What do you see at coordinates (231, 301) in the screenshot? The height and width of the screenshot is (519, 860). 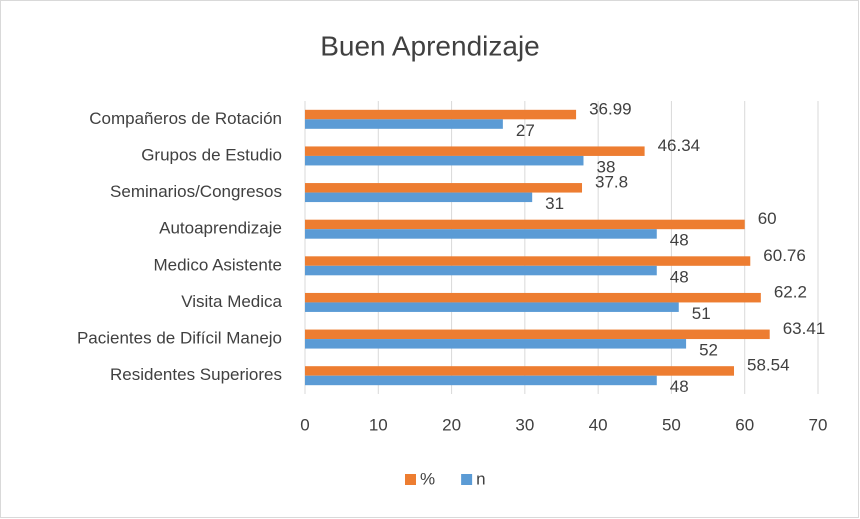 I see `y-tick-label: Visita Medica` at bounding box center [231, 301].